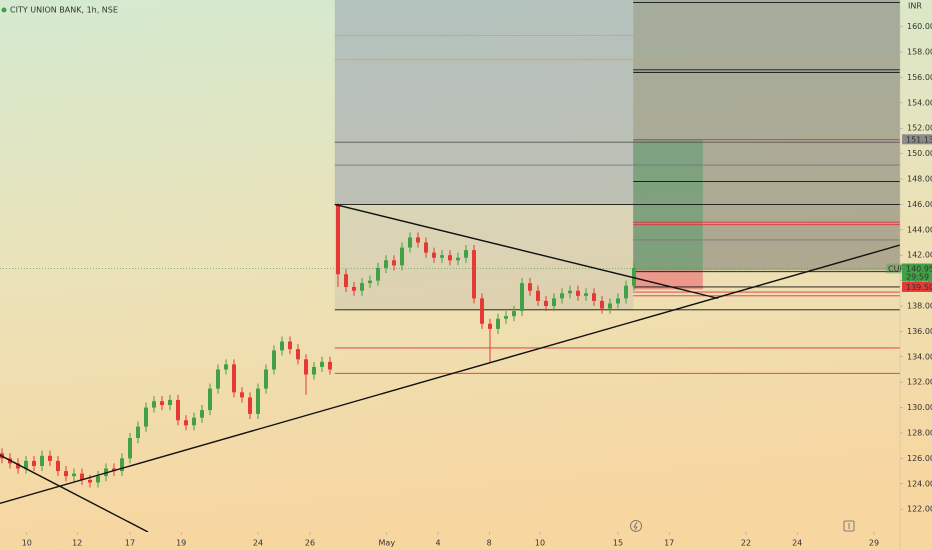 This screenshot has height=550, width=932. What do you see at coordinates (919, 483) in the screenshot?
I see `y-tick-label: 124.00` at bounding box center [919, 483].